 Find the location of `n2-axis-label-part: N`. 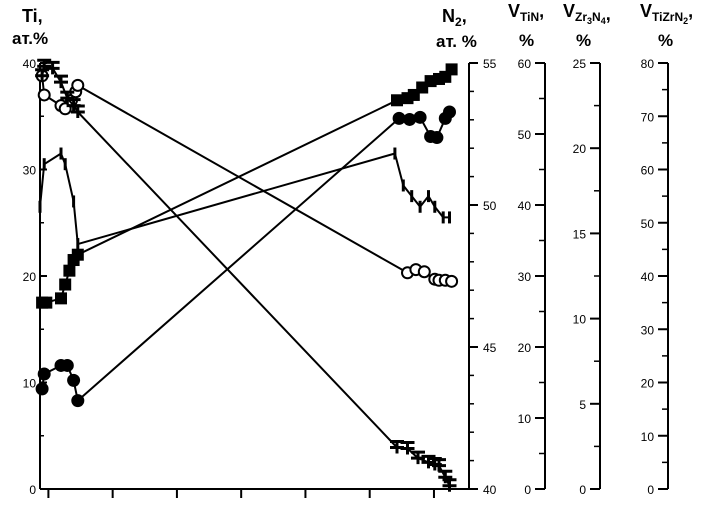

n2-axis-label-part: N is located at coordinates (448, 16).